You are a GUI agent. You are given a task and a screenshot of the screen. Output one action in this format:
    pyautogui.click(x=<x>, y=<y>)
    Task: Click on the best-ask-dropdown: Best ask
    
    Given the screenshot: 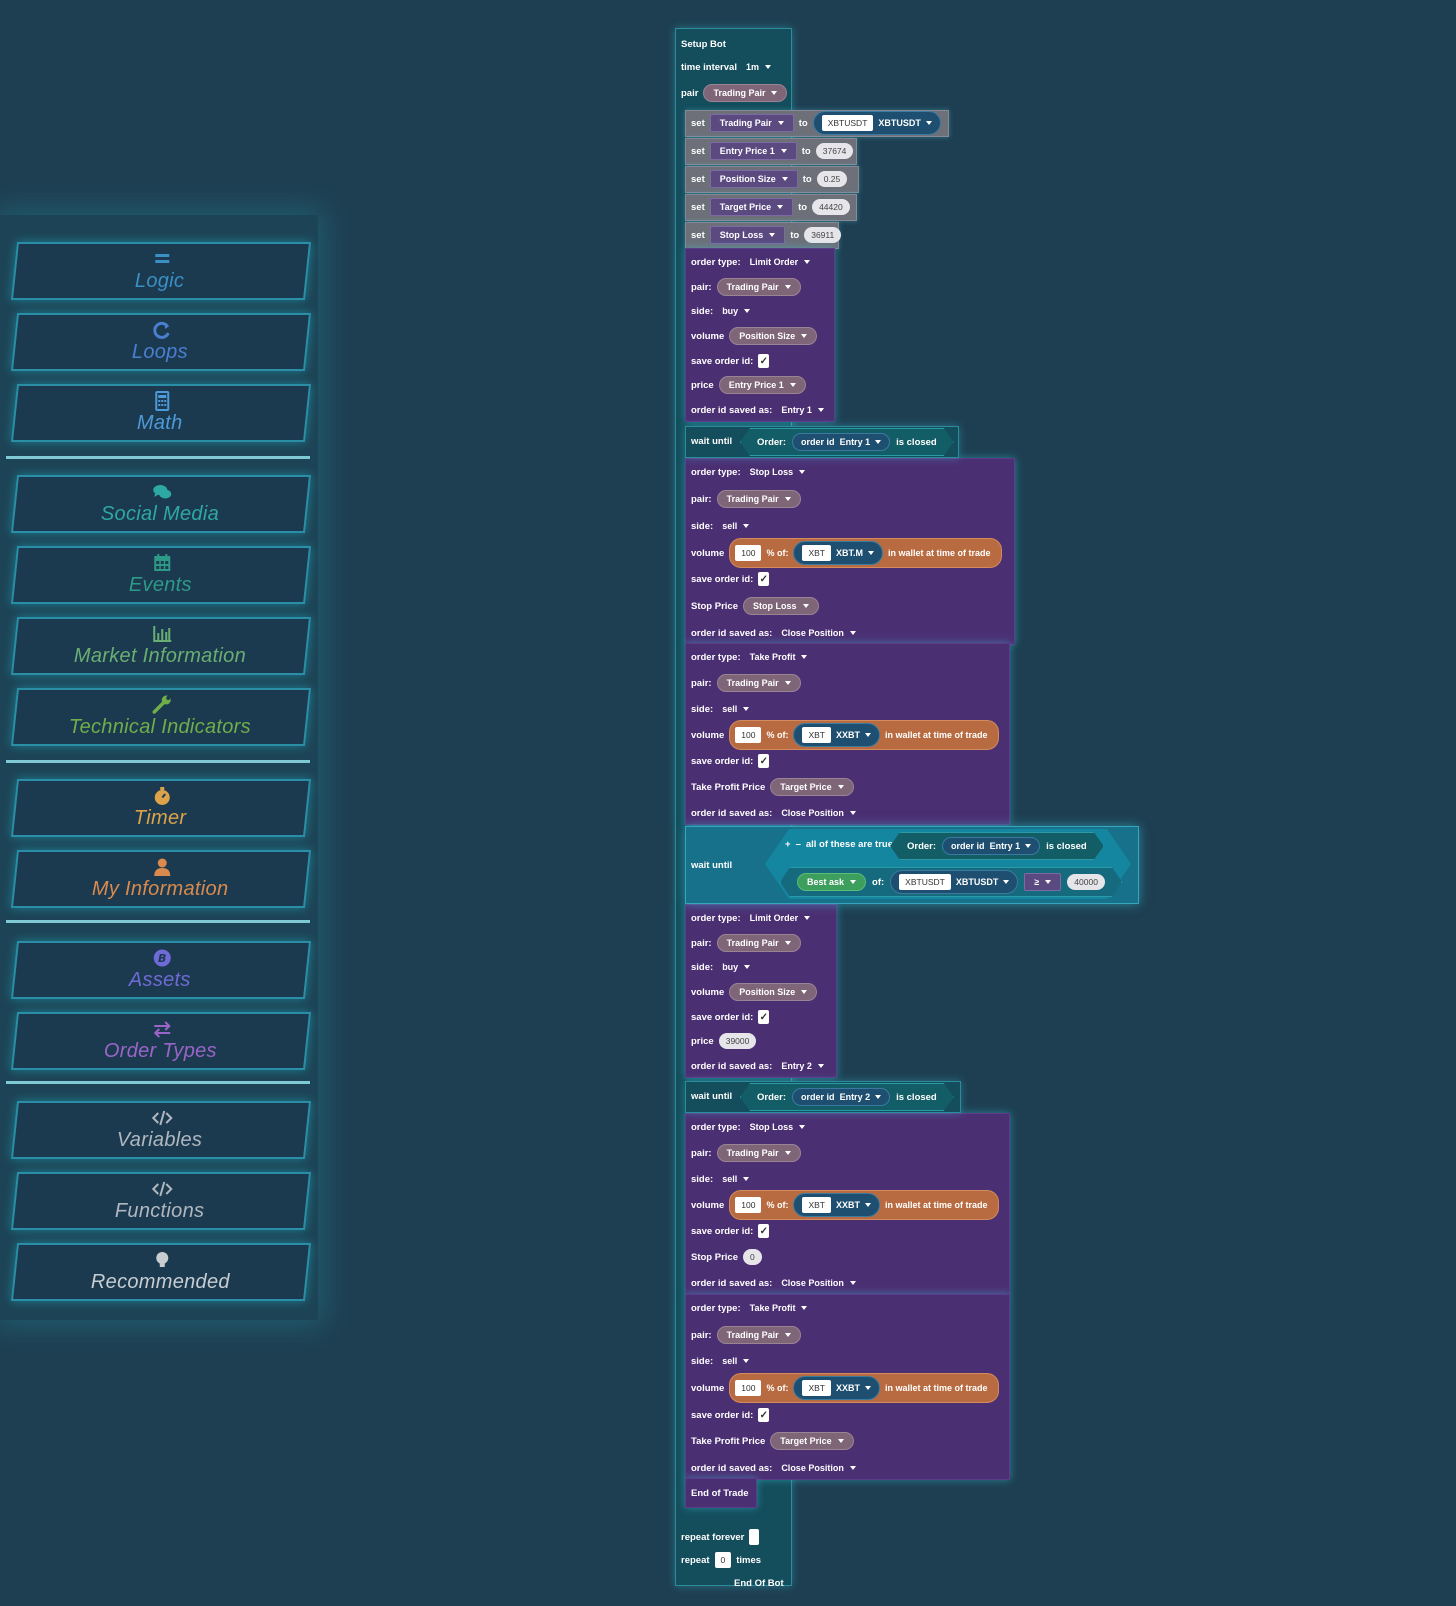 What is the action you would take?
    pyautogui.click(x=831, y=882)
    